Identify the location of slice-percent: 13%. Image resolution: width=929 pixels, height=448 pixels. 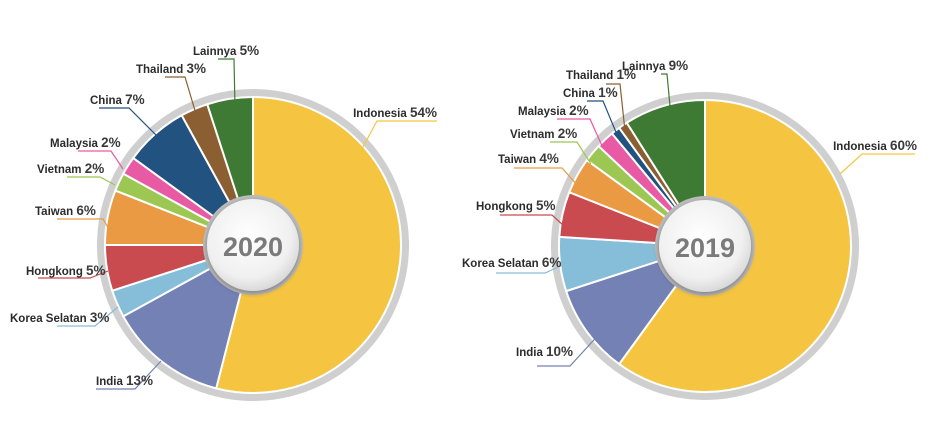
(139, 380).